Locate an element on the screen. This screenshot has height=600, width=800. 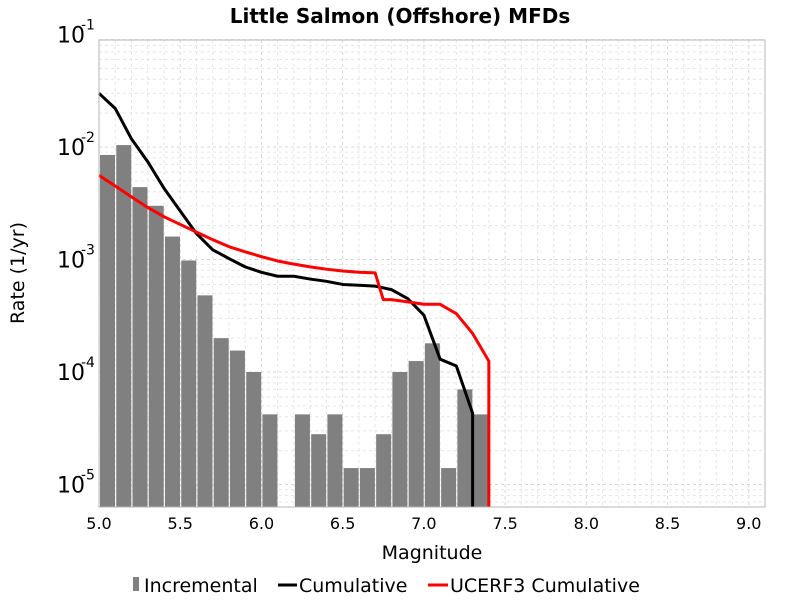
x-tick-label: 9.0 is located at coordinates (748, 523).